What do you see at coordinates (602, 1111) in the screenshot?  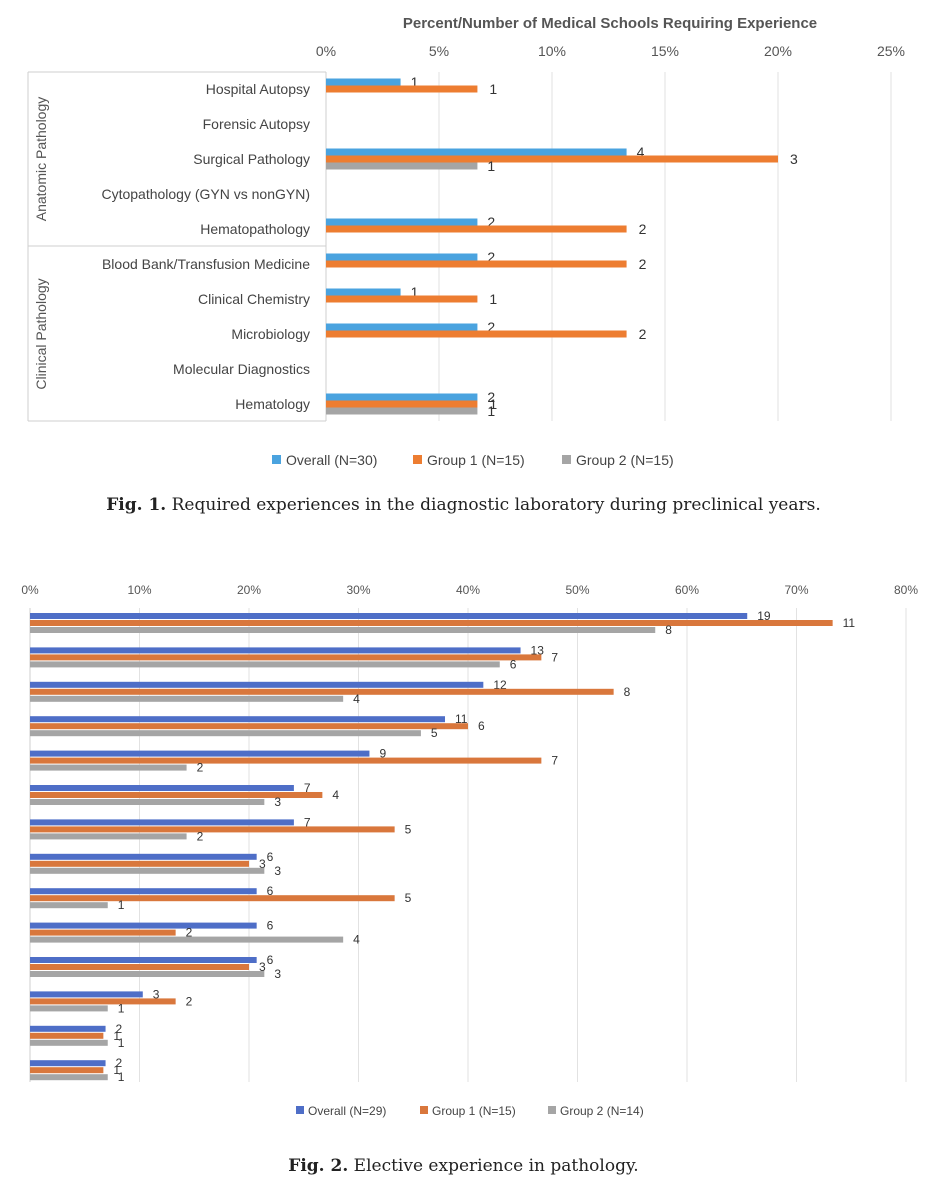 I see `legend-label: Group 2 (N=14)` at bounding box center [602, 1111].